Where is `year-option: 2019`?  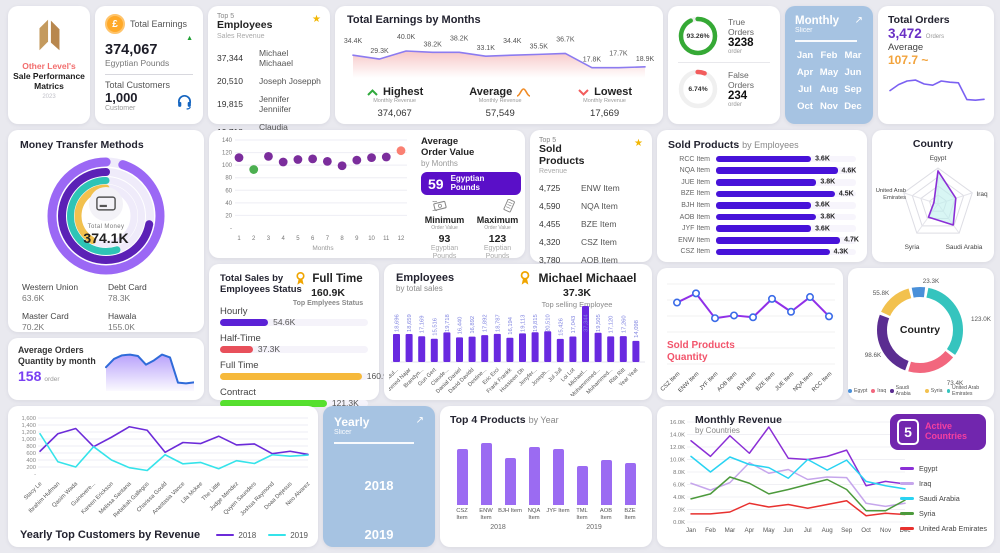
year-option: 2019 is located at coordinates (379, 534).